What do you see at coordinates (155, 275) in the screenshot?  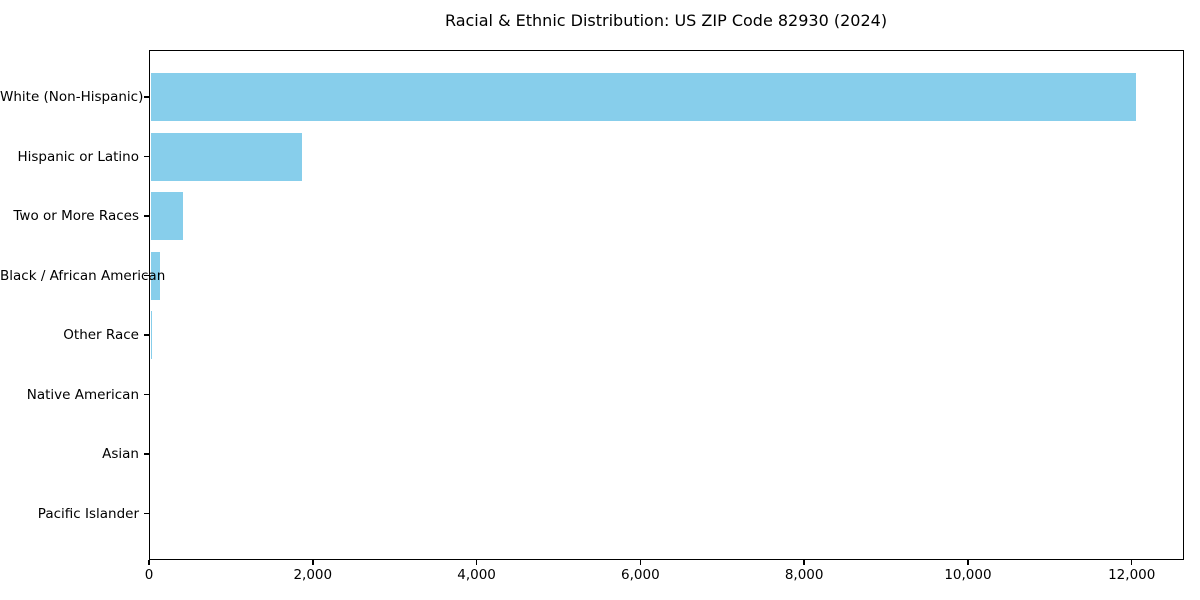 I see `bar-black-african-american` at bounding box center [155, 275].